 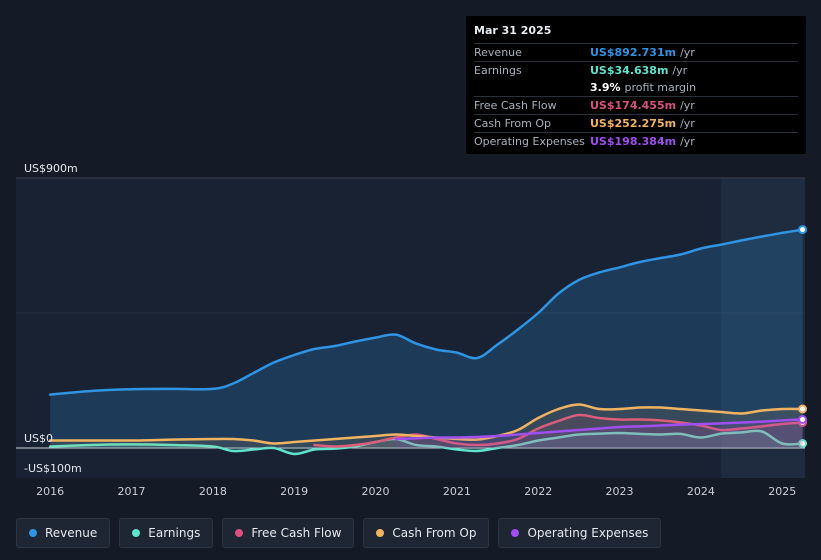 I want to click on x-tick-label: 2023, so click(x=620, y=491).